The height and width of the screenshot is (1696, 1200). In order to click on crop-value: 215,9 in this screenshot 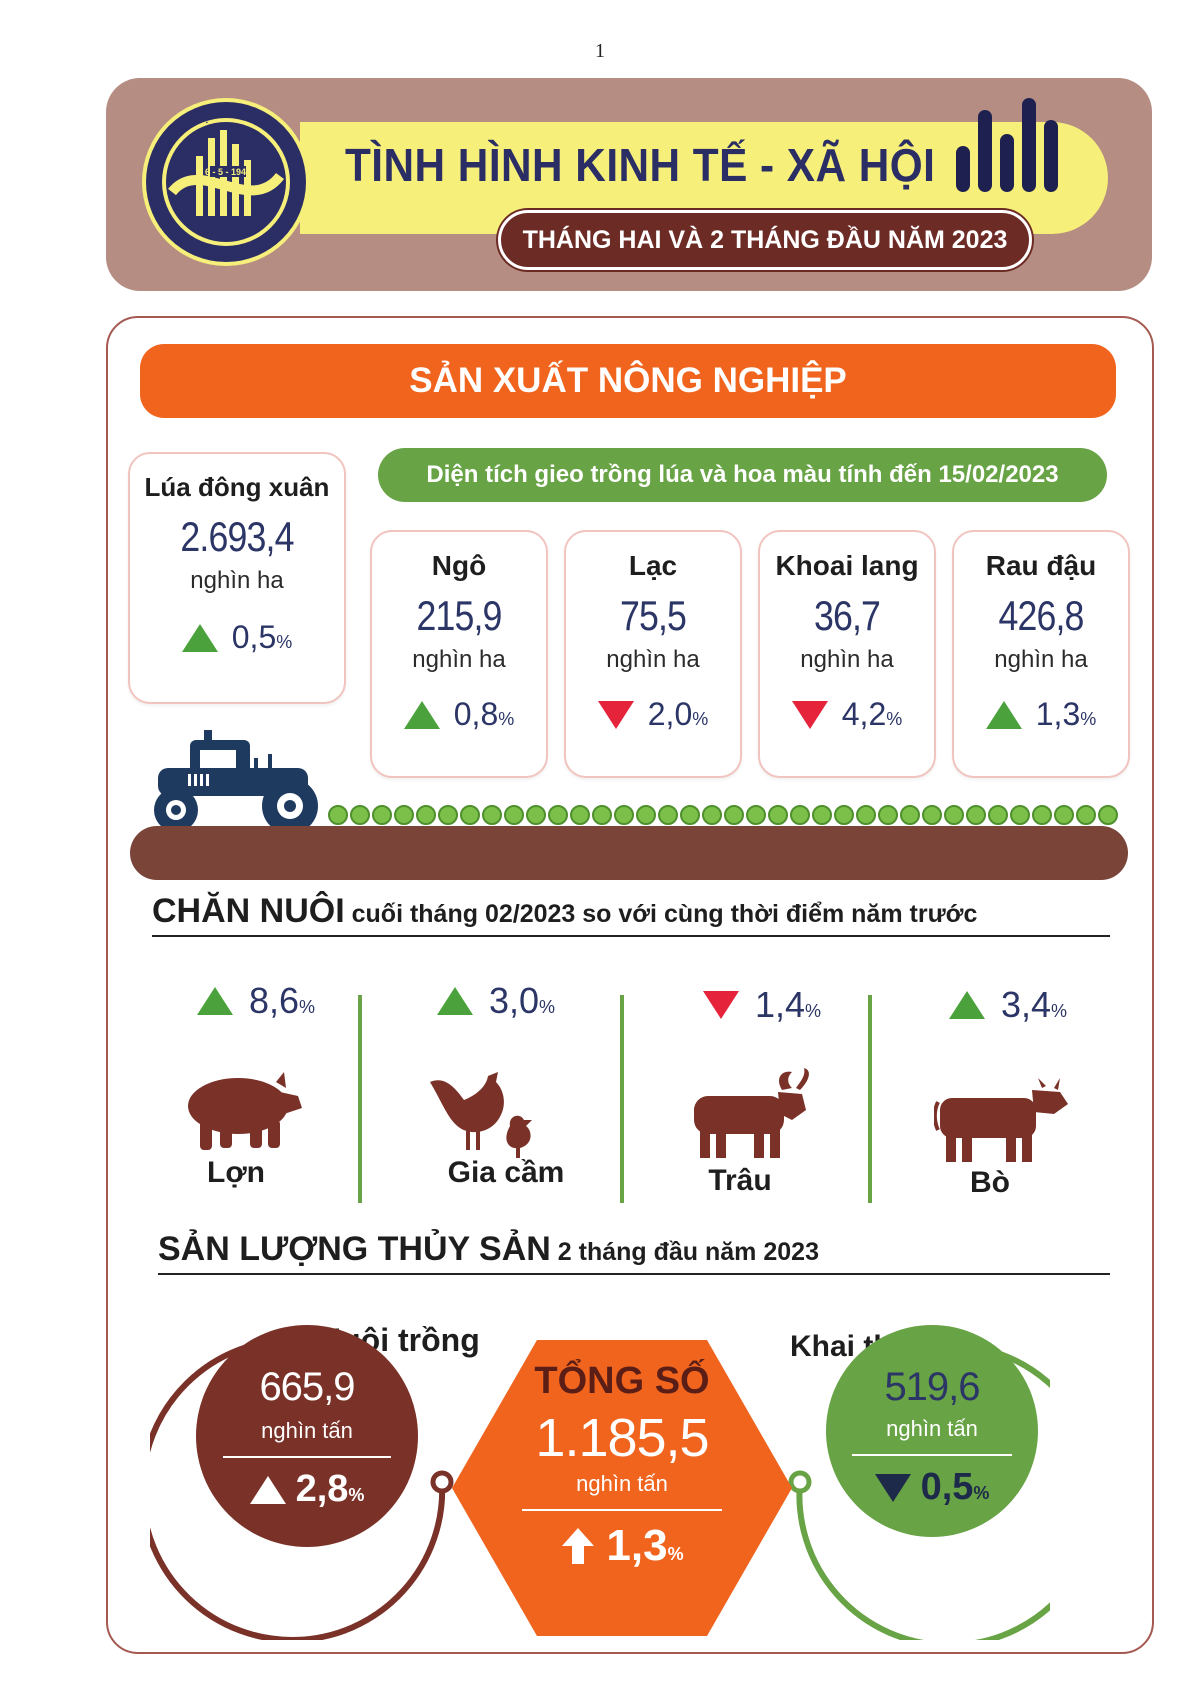, I will do `click(459, 615)`.